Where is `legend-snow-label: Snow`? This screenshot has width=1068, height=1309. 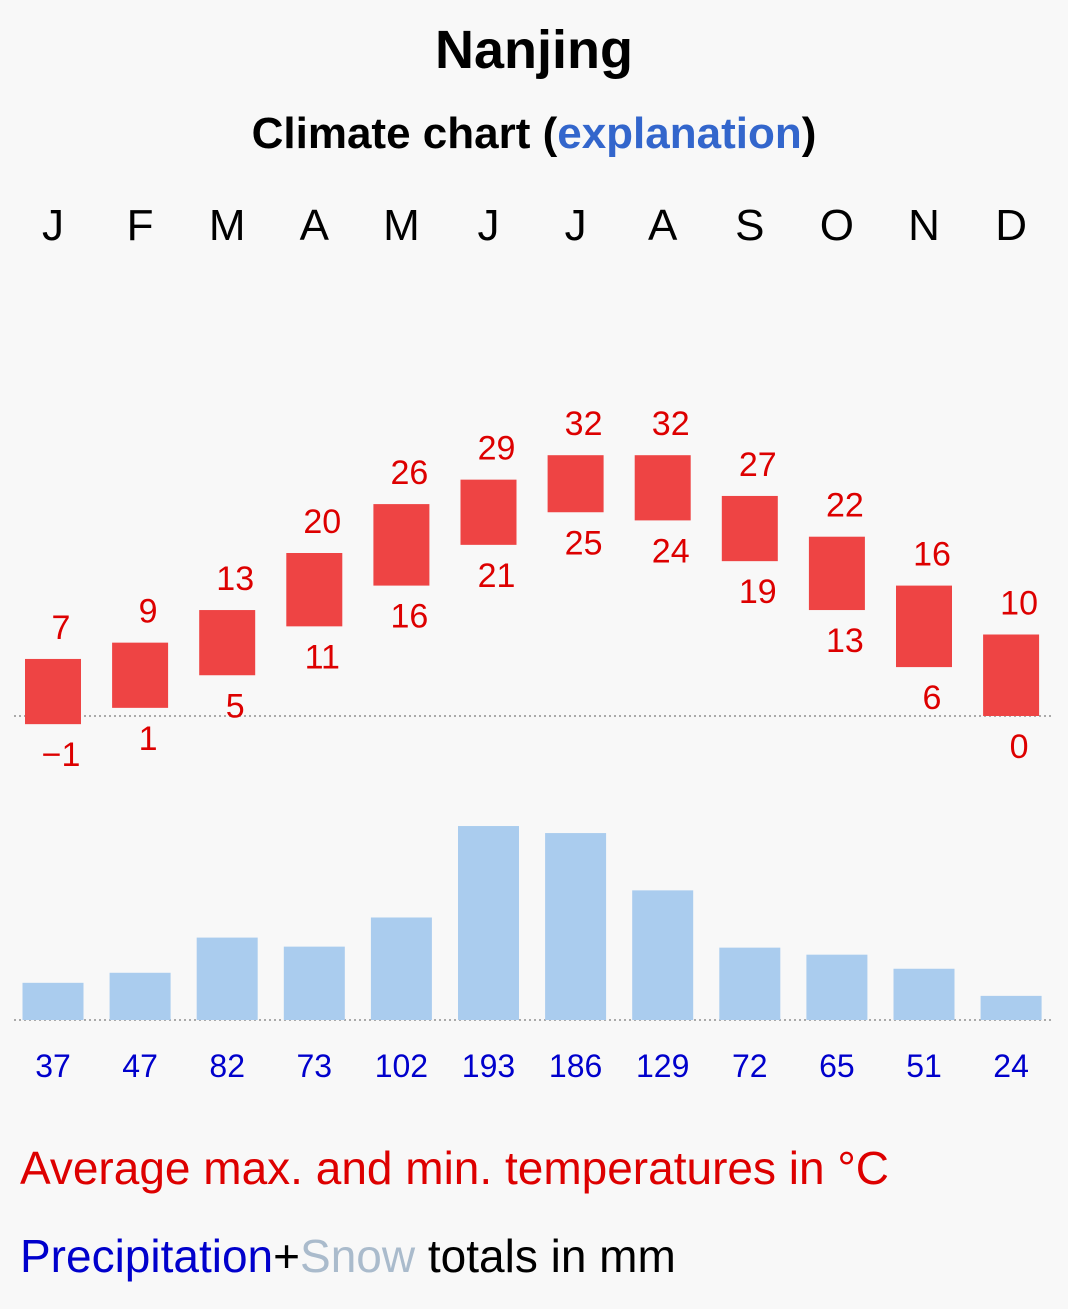
legend-snow-label: Snow is located at coordinates (358, 1256).